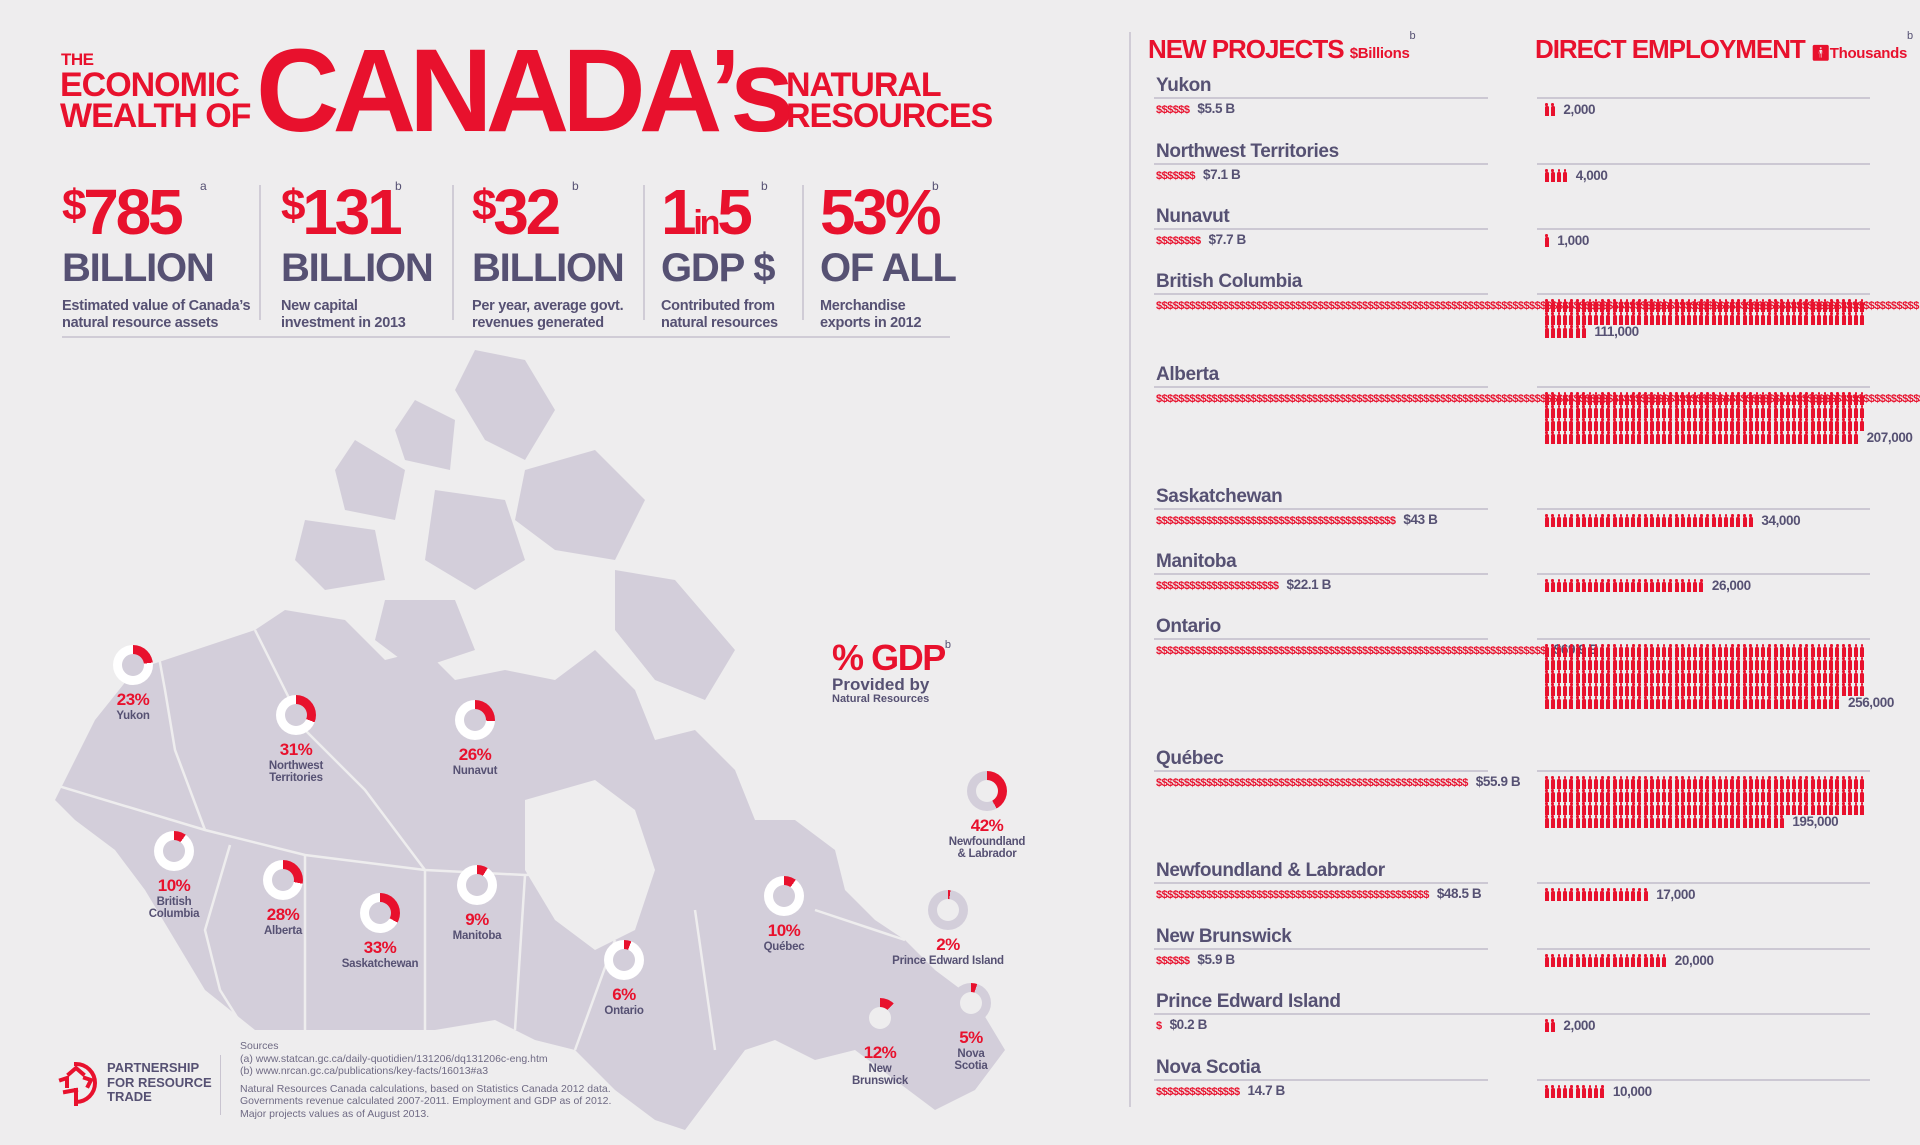 This screenshot has width=1920, height=1145. Describe the element at coordinates (525, 212) in the screenshot. I see `stat-value: $32 b` at that location.